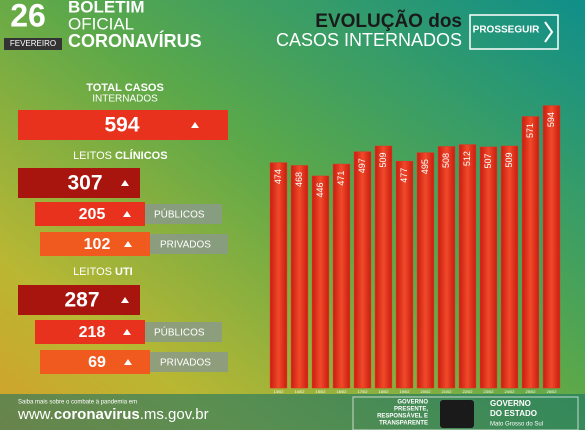  What do you see at coordinates (530, 391) in the screenshot?
I see `x-tick-label: 25/02` at bounding box center [530, 391].